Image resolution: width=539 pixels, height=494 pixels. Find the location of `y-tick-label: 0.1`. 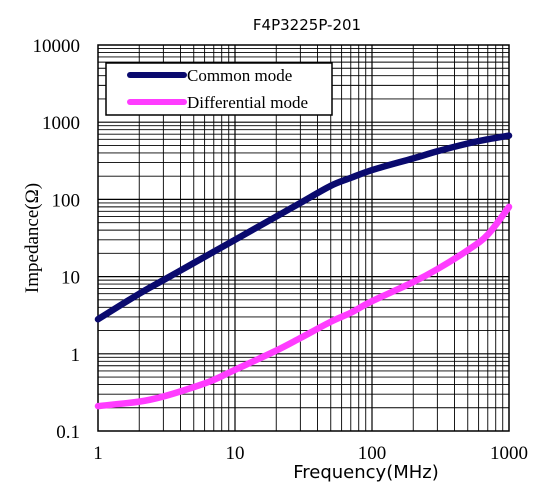

y-tick-label: 0.1 is located at coordinates (68, 432).